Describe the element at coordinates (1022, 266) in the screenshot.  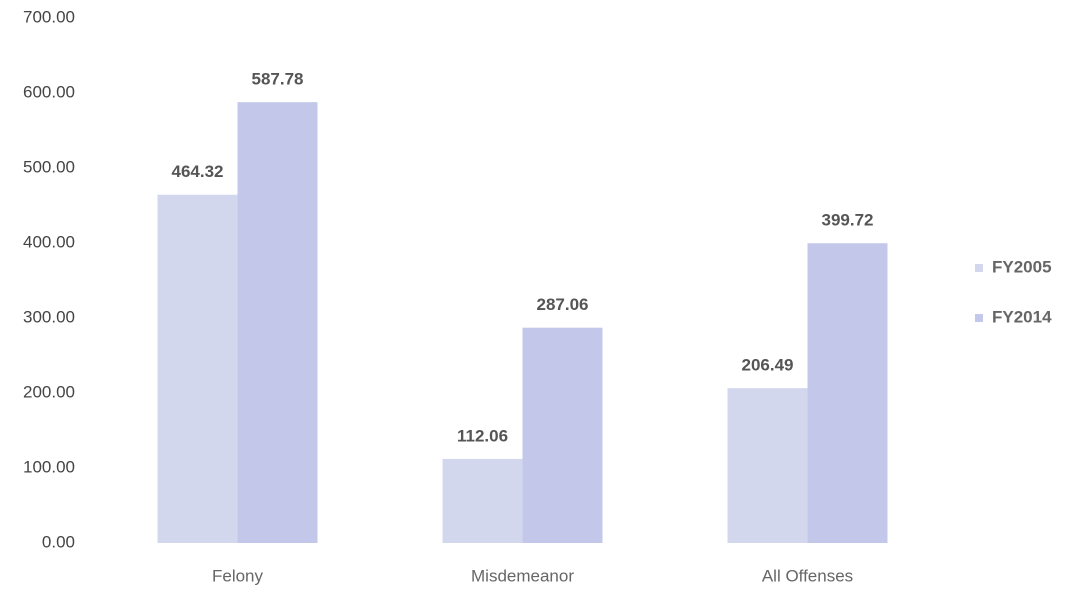
I see `legend-label: FY2005` at that location.